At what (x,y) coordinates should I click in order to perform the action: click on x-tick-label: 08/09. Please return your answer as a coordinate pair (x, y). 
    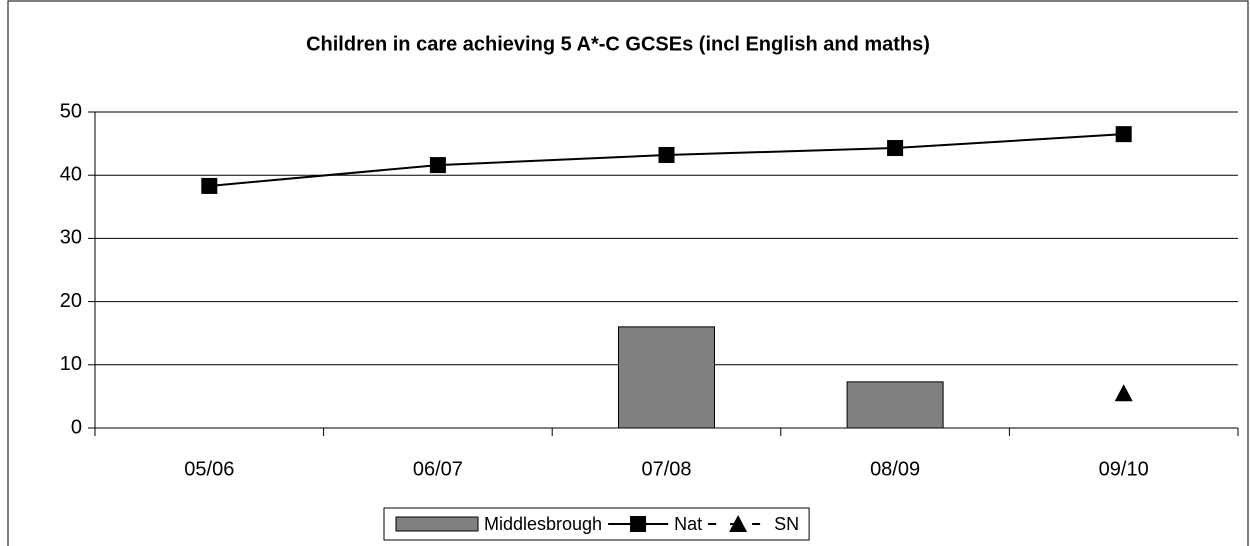
    Looking at the image, I should click on (895, 469).